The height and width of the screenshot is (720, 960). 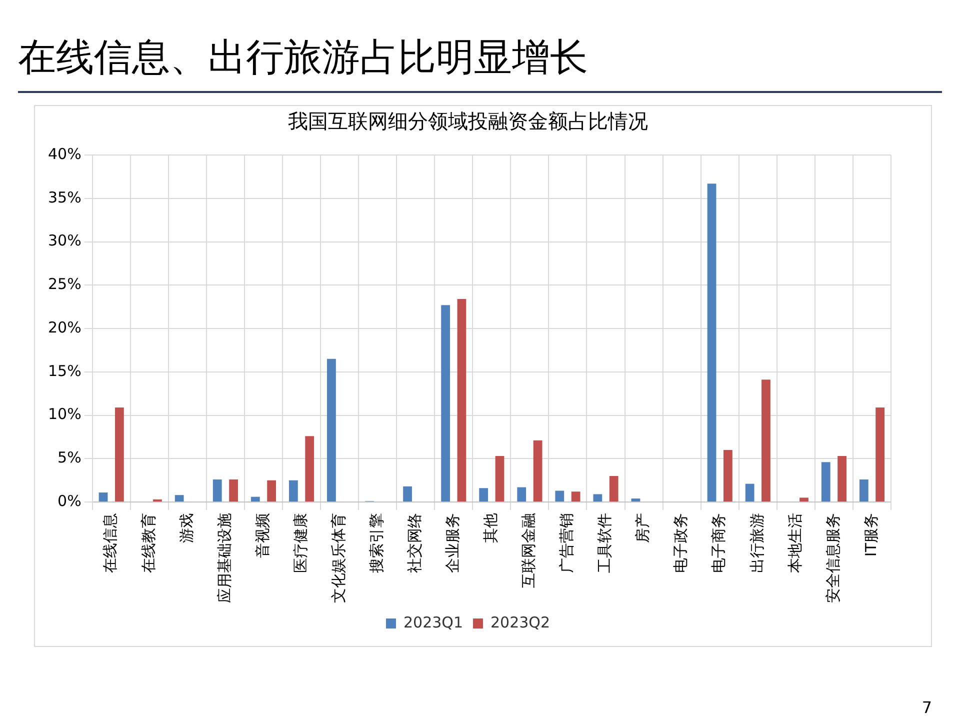 I want to click on y-tick-label: 10%, so click(x=65, y=414).